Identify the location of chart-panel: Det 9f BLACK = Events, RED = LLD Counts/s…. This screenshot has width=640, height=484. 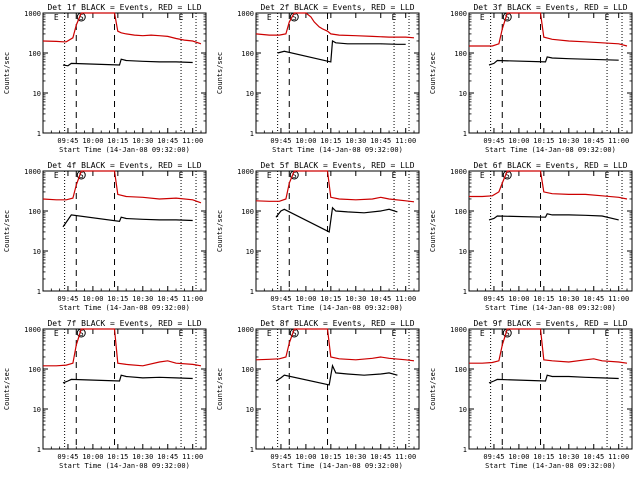
(531, 394).